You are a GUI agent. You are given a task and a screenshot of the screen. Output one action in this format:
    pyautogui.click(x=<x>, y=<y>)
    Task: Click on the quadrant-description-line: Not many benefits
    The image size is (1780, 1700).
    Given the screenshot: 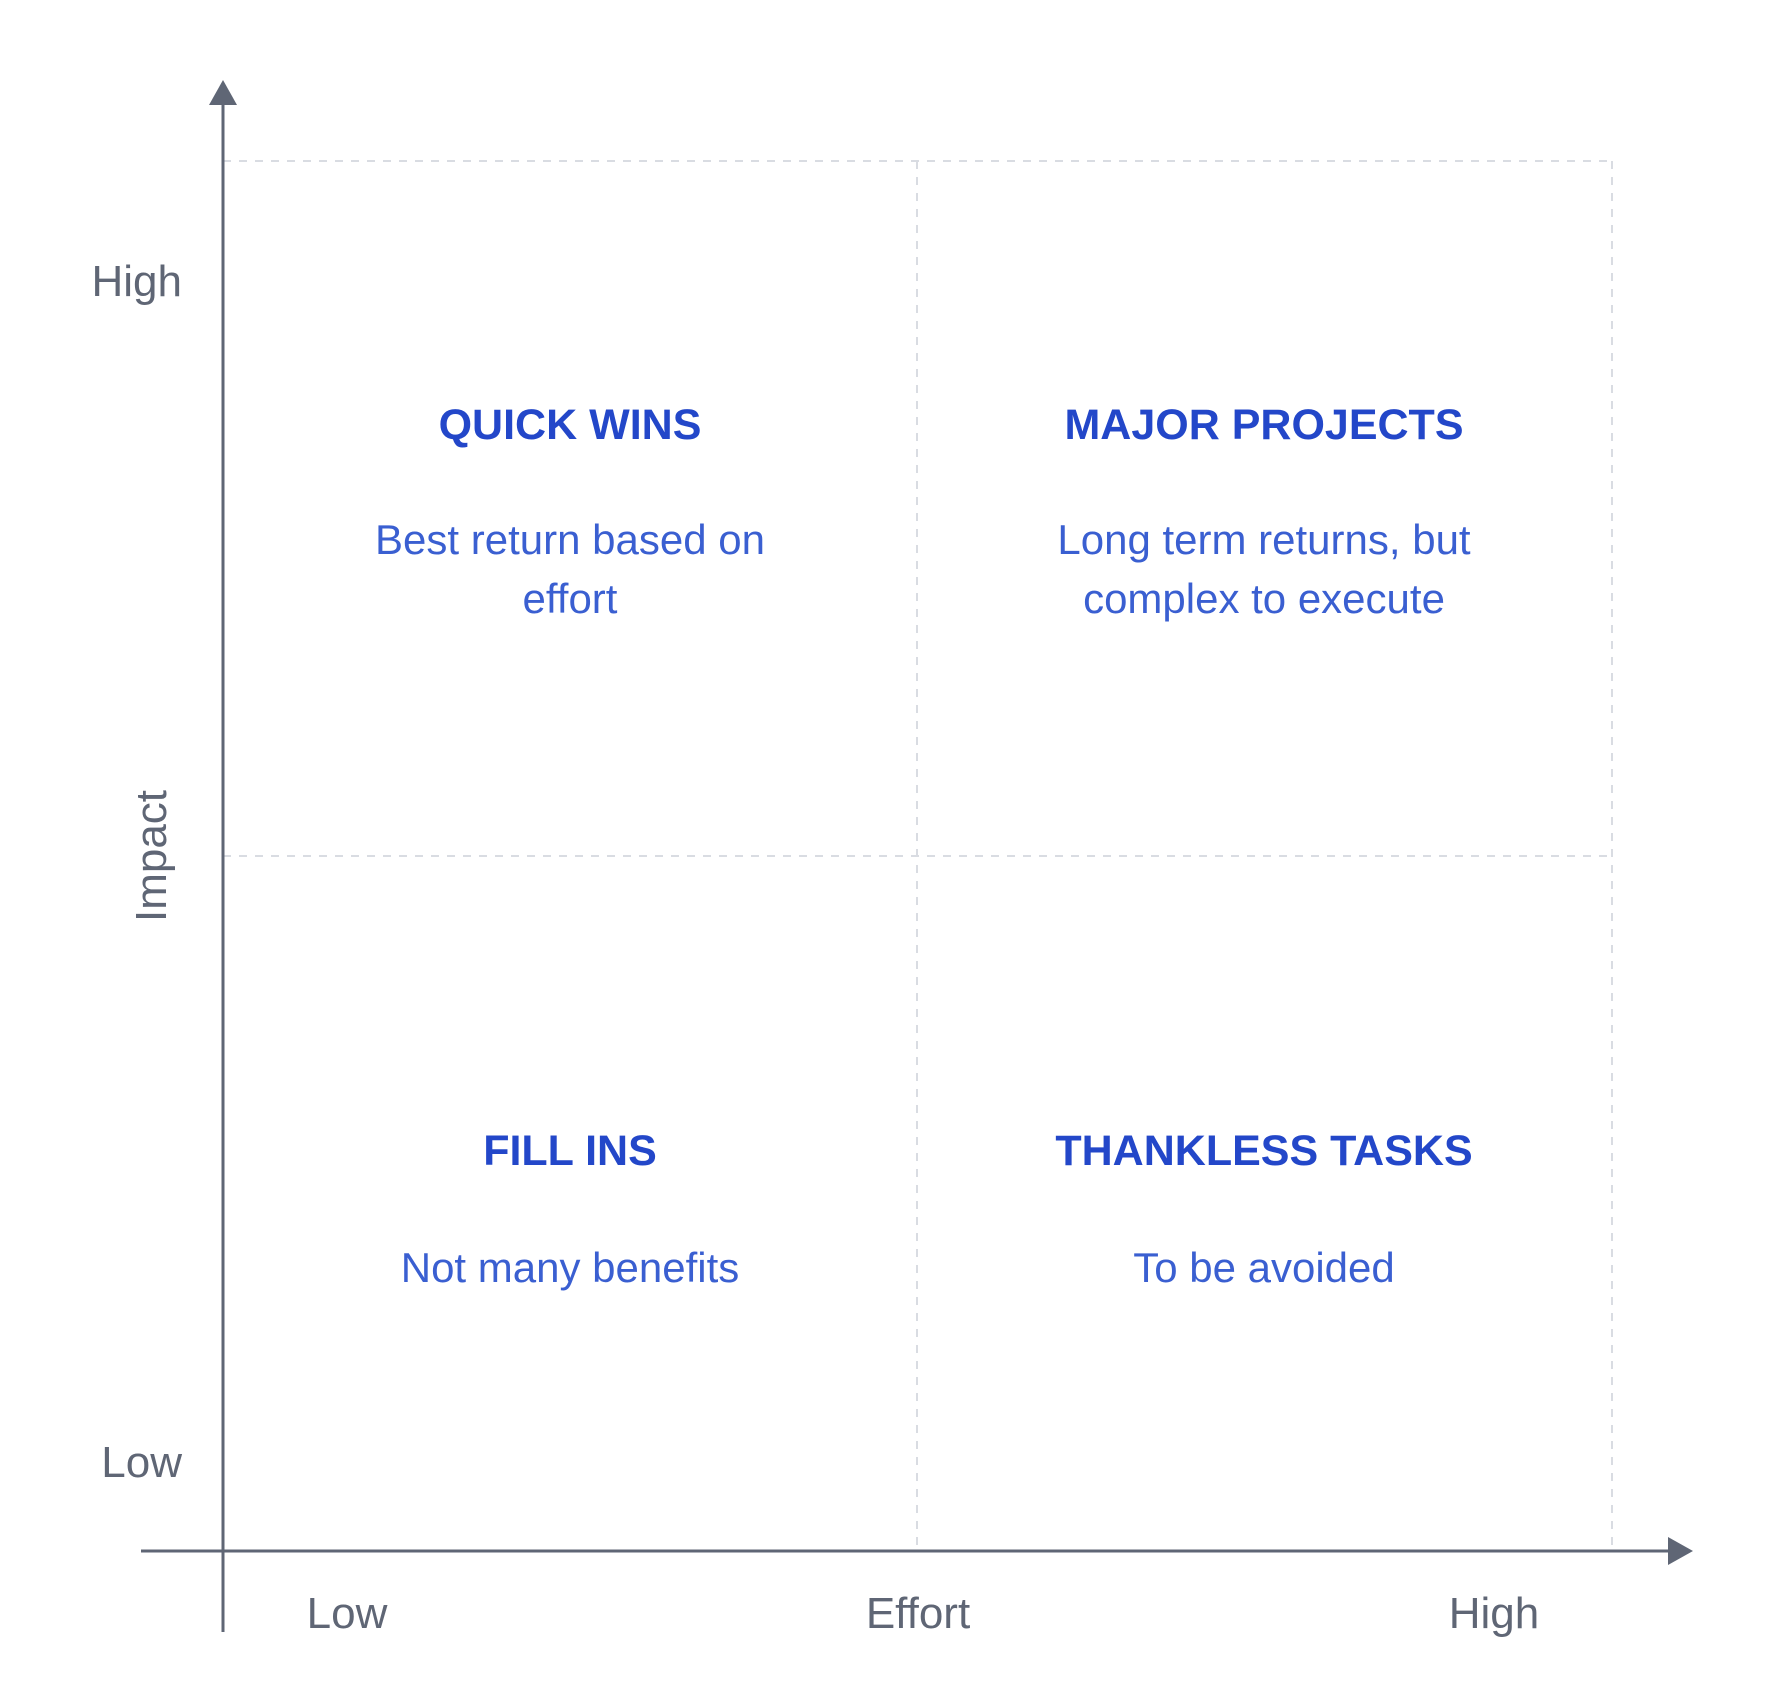 What is the action you would take?
    pyautogui.click(x=570, y=1267)
    